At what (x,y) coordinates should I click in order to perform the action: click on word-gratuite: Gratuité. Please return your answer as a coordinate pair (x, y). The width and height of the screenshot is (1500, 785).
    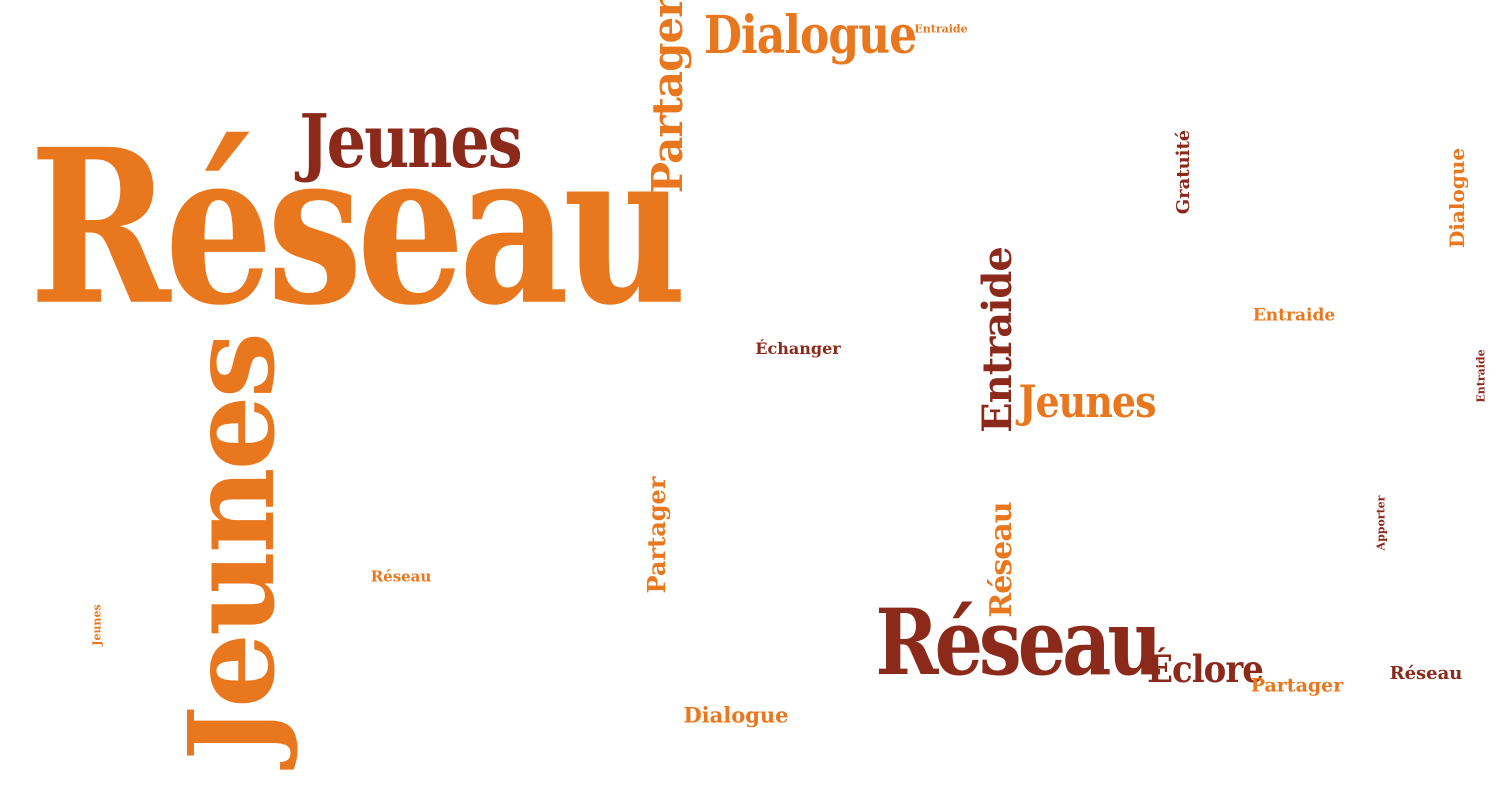
    Looking at the image, I should click on (1183, 172).